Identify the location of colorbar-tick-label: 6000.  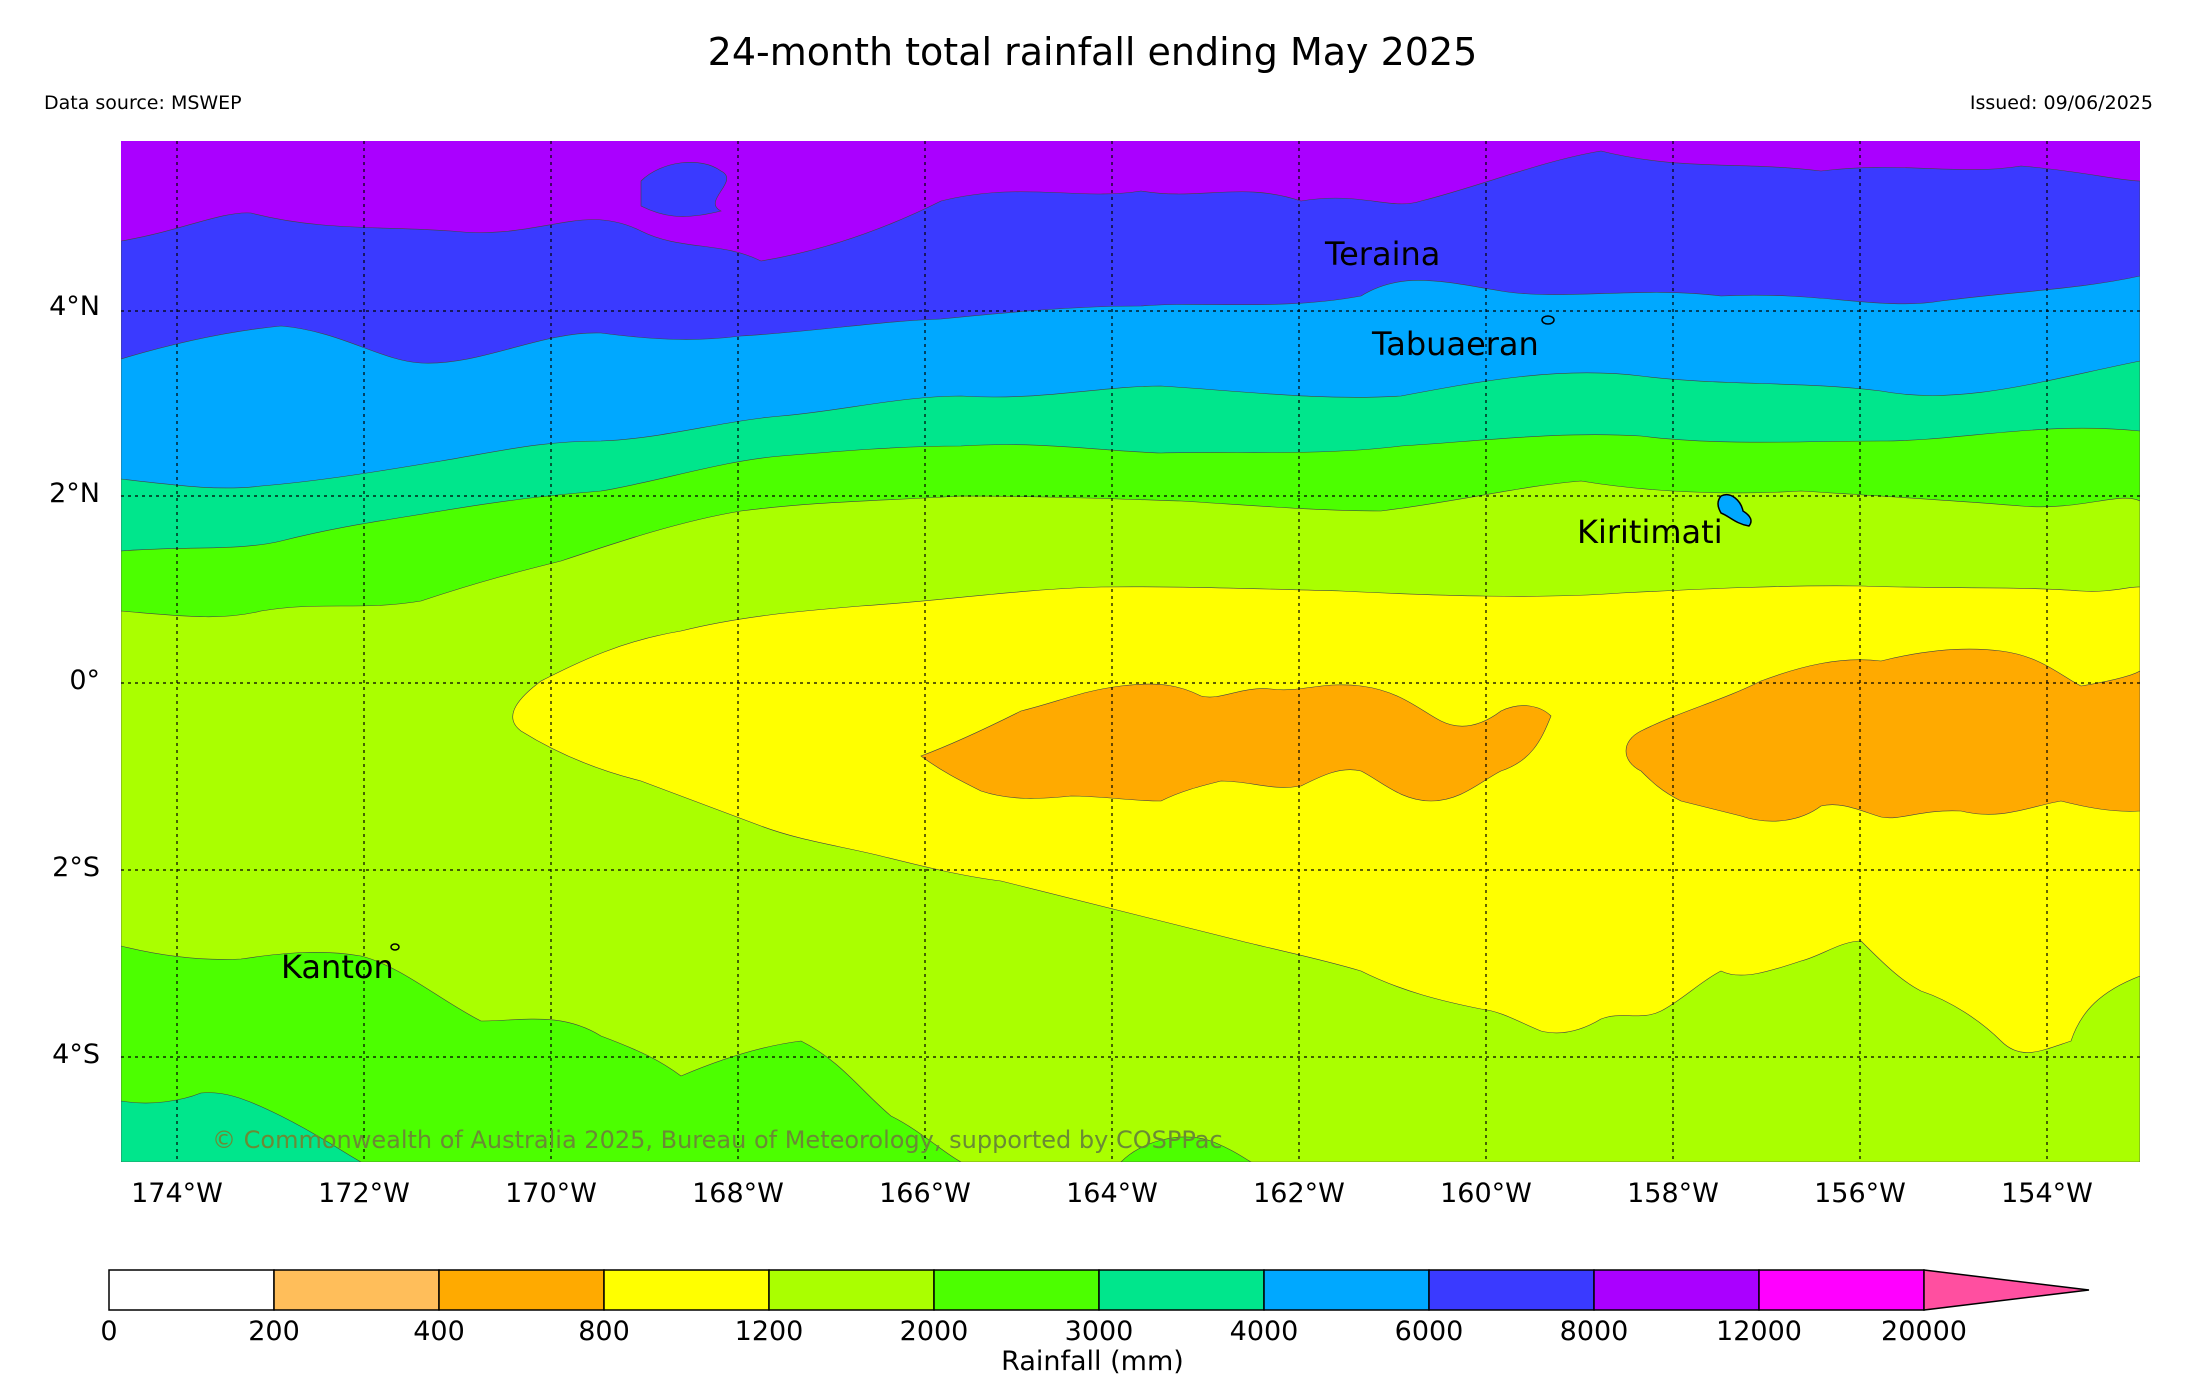
(1429, 1331).